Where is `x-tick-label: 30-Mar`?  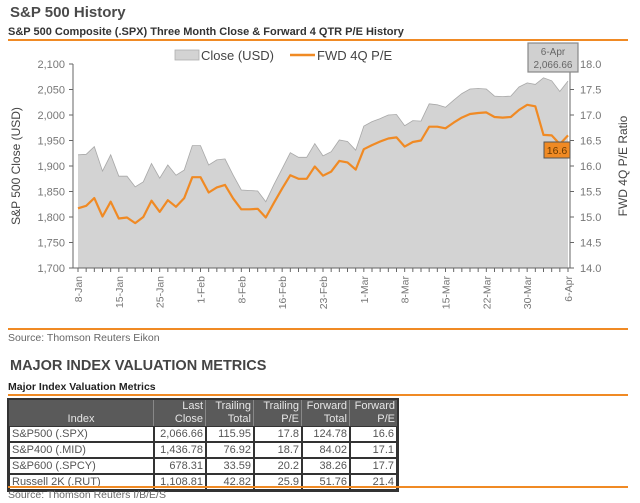
x-tick-label: 30-Mar is located at coordinates (528, 293).